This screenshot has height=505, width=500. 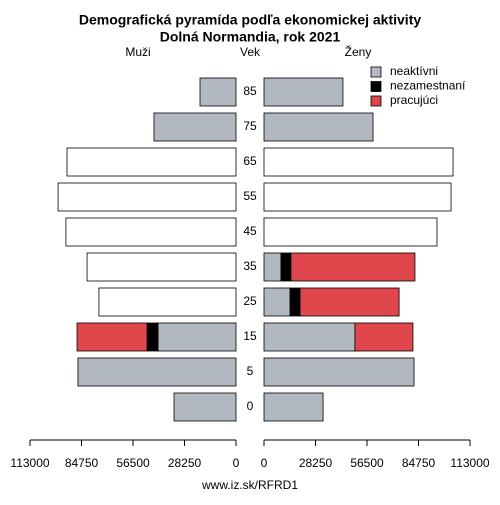 I want to click on center-label: Vek, so click(x=250, y=52).